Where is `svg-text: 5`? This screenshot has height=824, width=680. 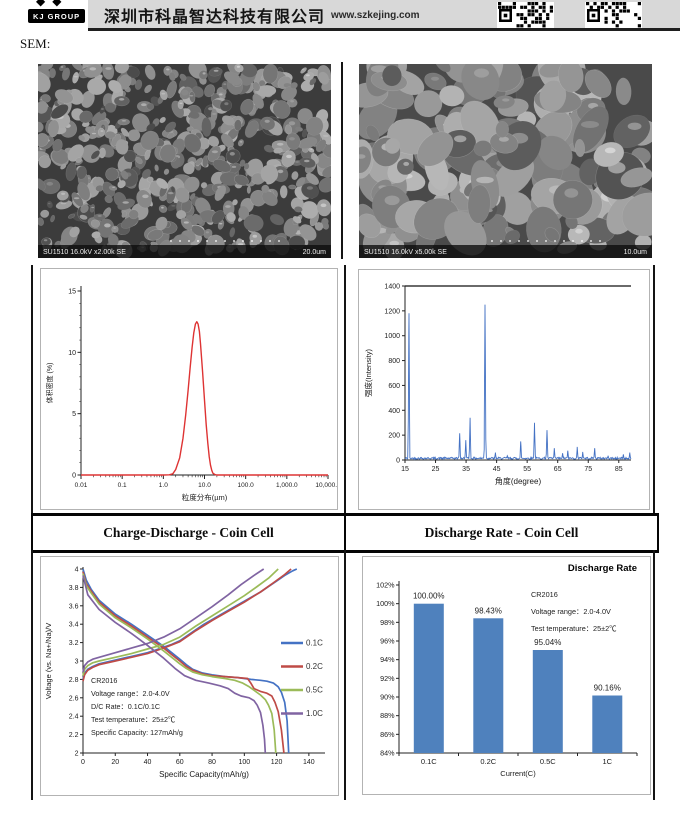
svg-text: 5 is located at coordinates (74, 414).